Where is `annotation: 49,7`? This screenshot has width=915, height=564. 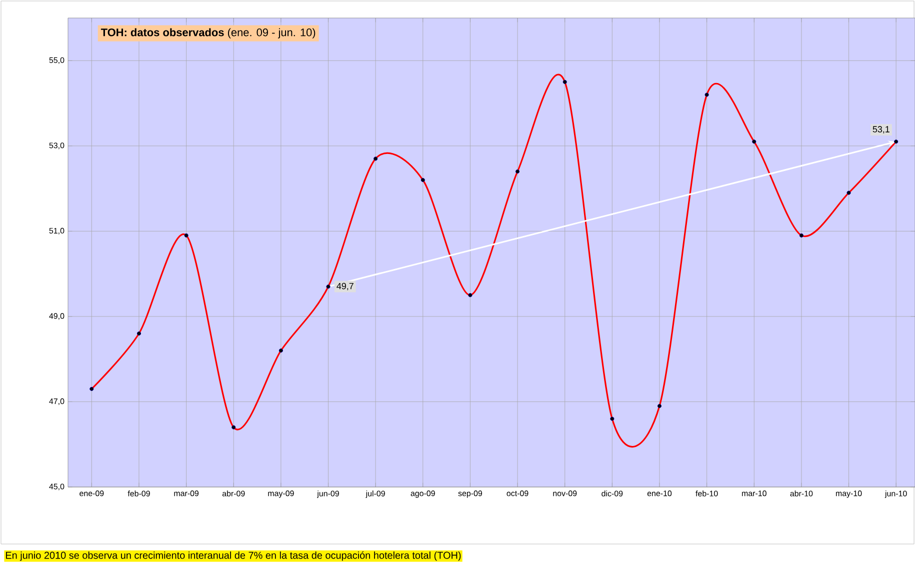
annotation: 49,7 is located at coordinates (345, 286).